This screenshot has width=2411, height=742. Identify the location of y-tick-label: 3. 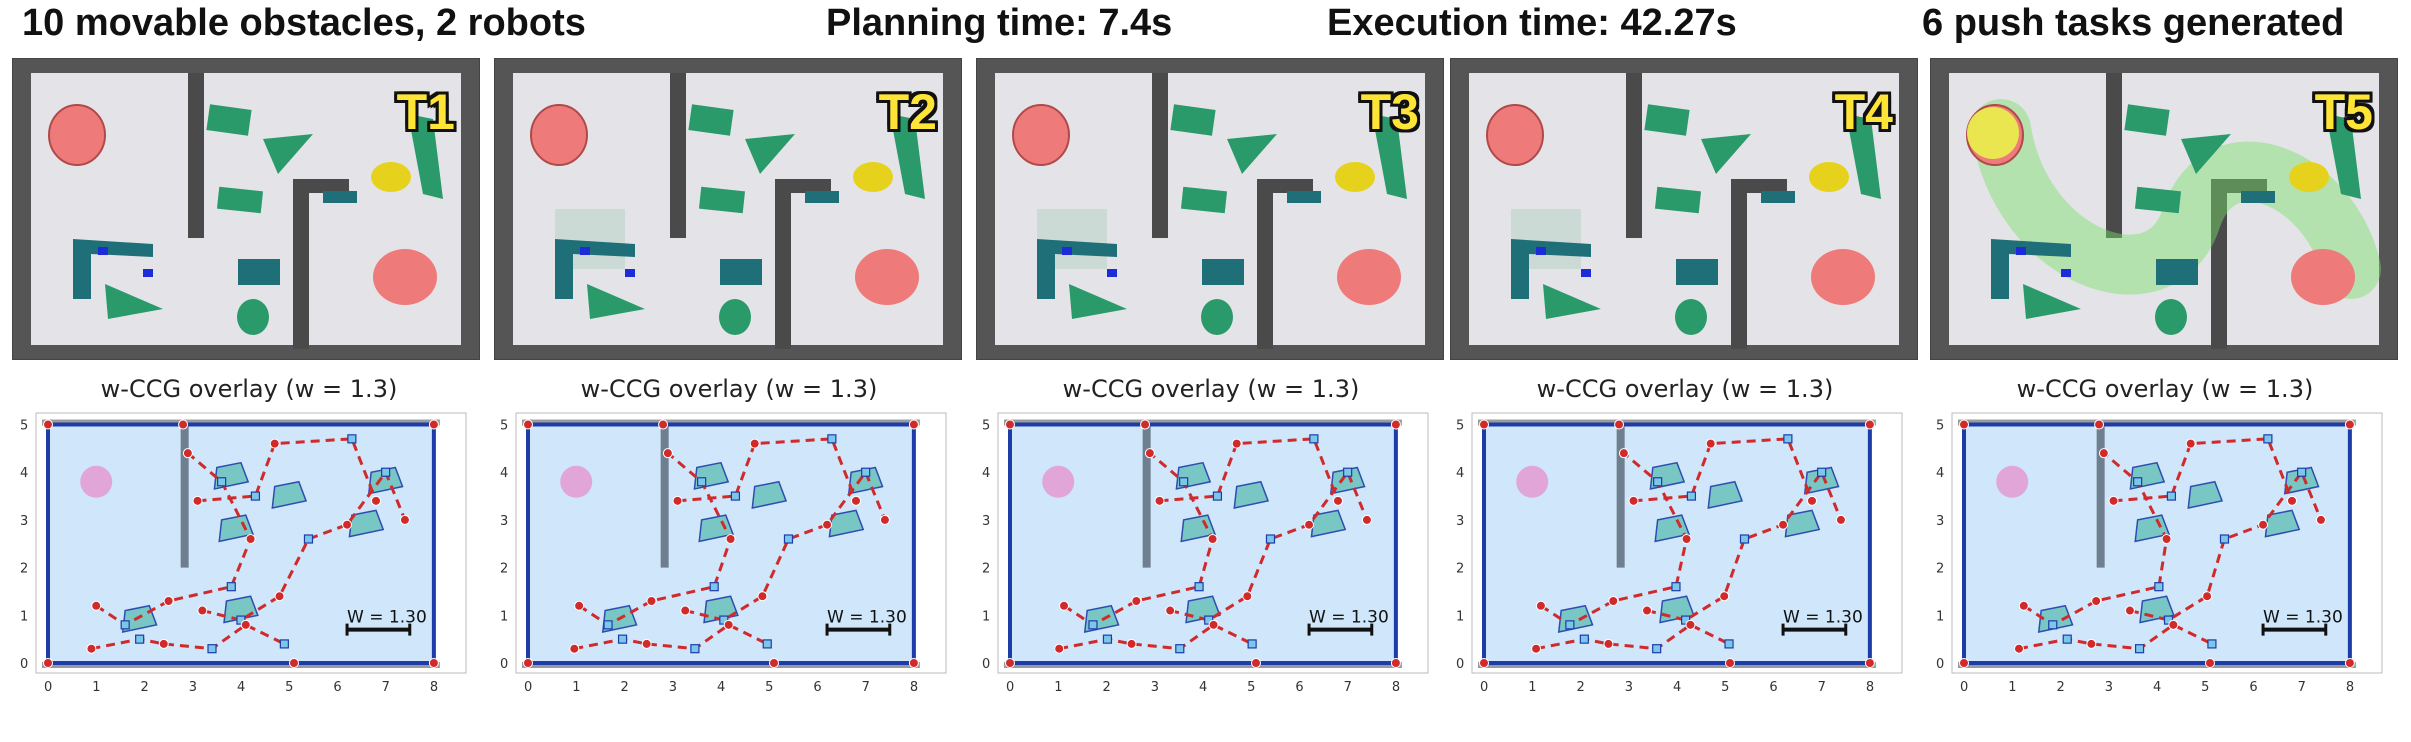
(986, 521).